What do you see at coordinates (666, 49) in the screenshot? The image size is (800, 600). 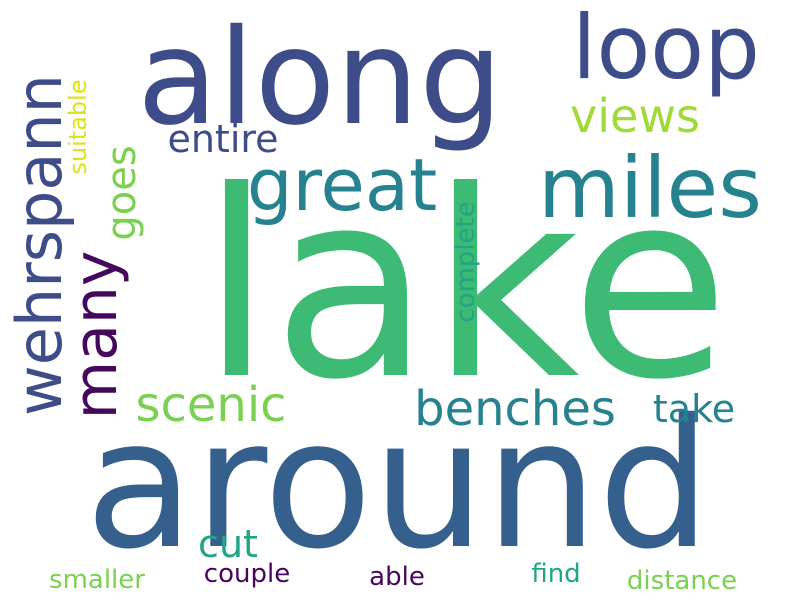 I see `word-loop: loop` at bounding box center [666, 49].